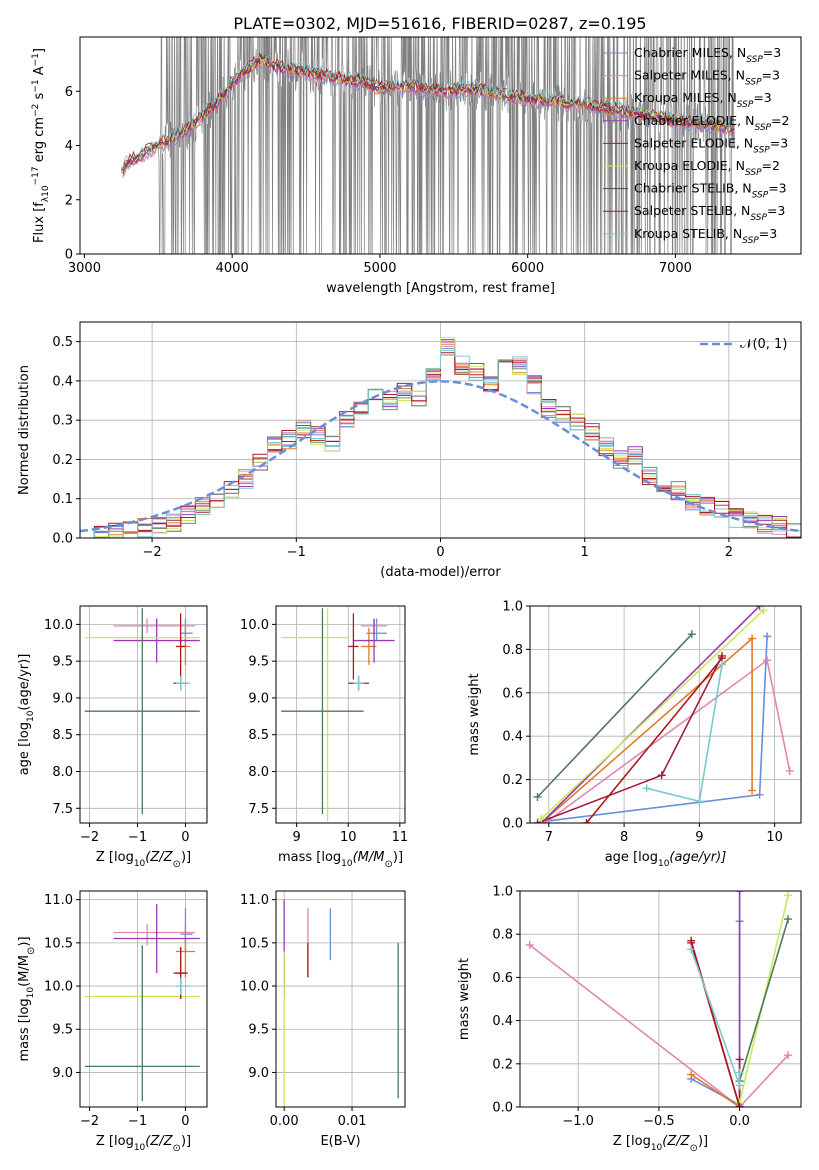  What do you see at coordinates (666, 859) in the screenshot?
I see `x-axis-label: age [log10(age/yr)]` at bounding box center [666, 859].